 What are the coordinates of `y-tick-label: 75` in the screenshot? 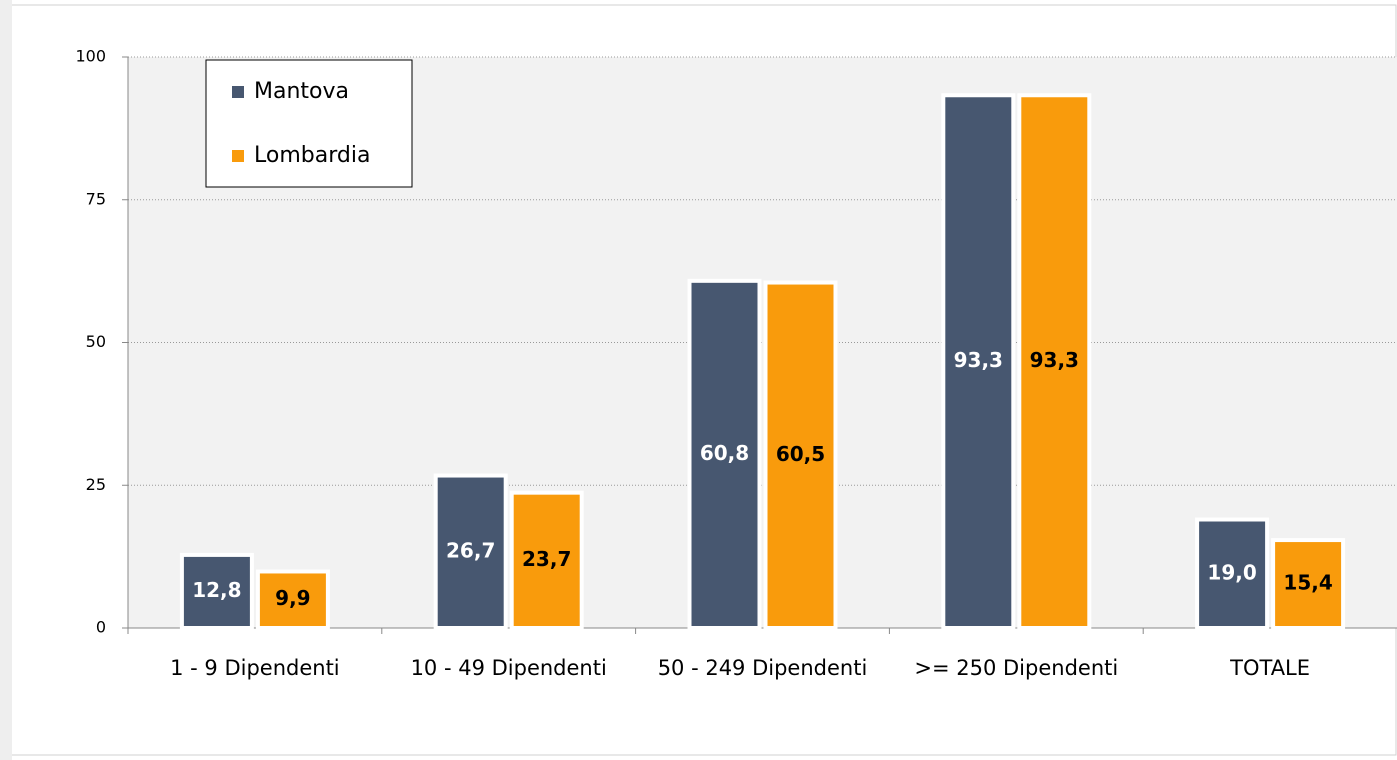 It's located at (96, 198).